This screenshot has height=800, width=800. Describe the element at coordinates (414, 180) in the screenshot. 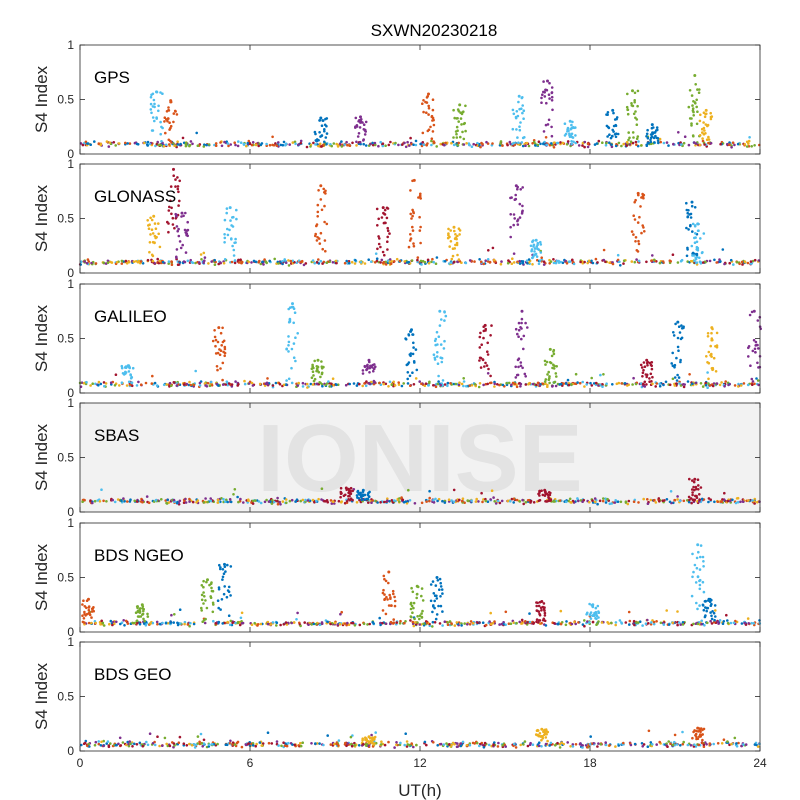

I see `spike-peak-point` at that location.